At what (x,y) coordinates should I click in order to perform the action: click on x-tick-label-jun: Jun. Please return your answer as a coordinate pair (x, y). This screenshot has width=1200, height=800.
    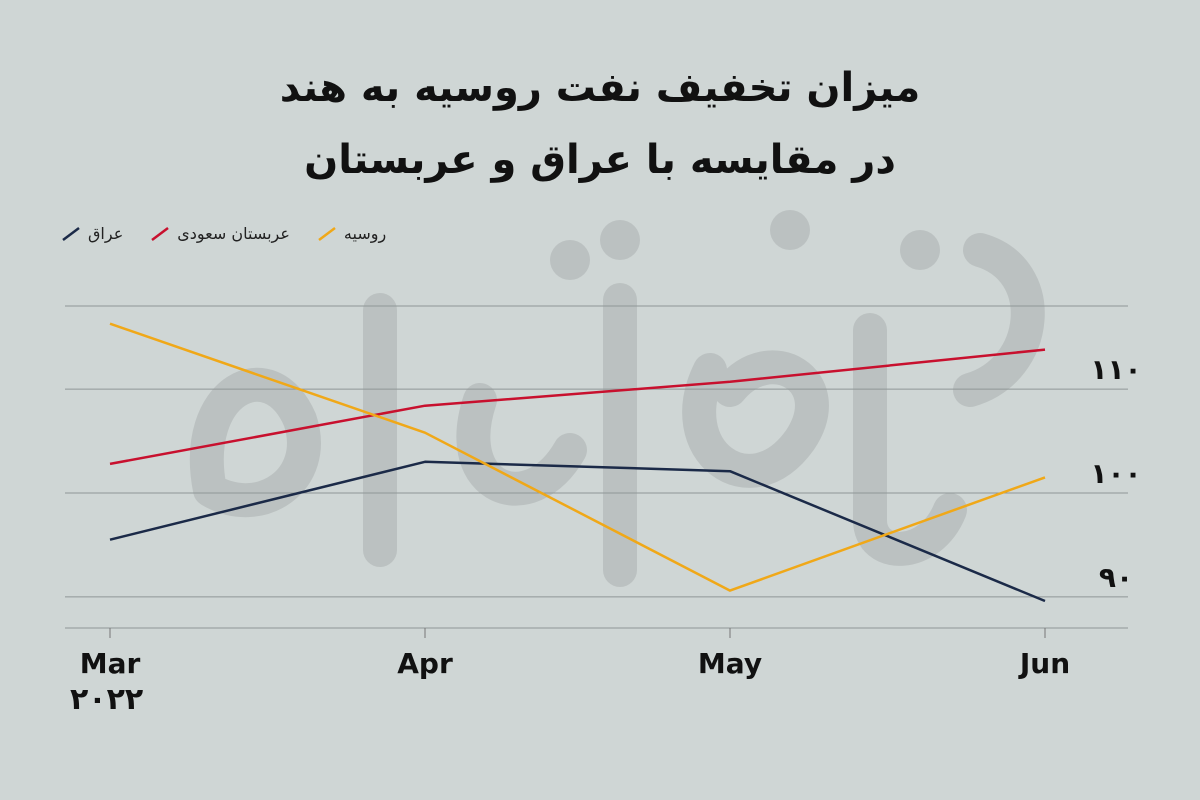
    Looking at the image, I should click on (1044, 663).